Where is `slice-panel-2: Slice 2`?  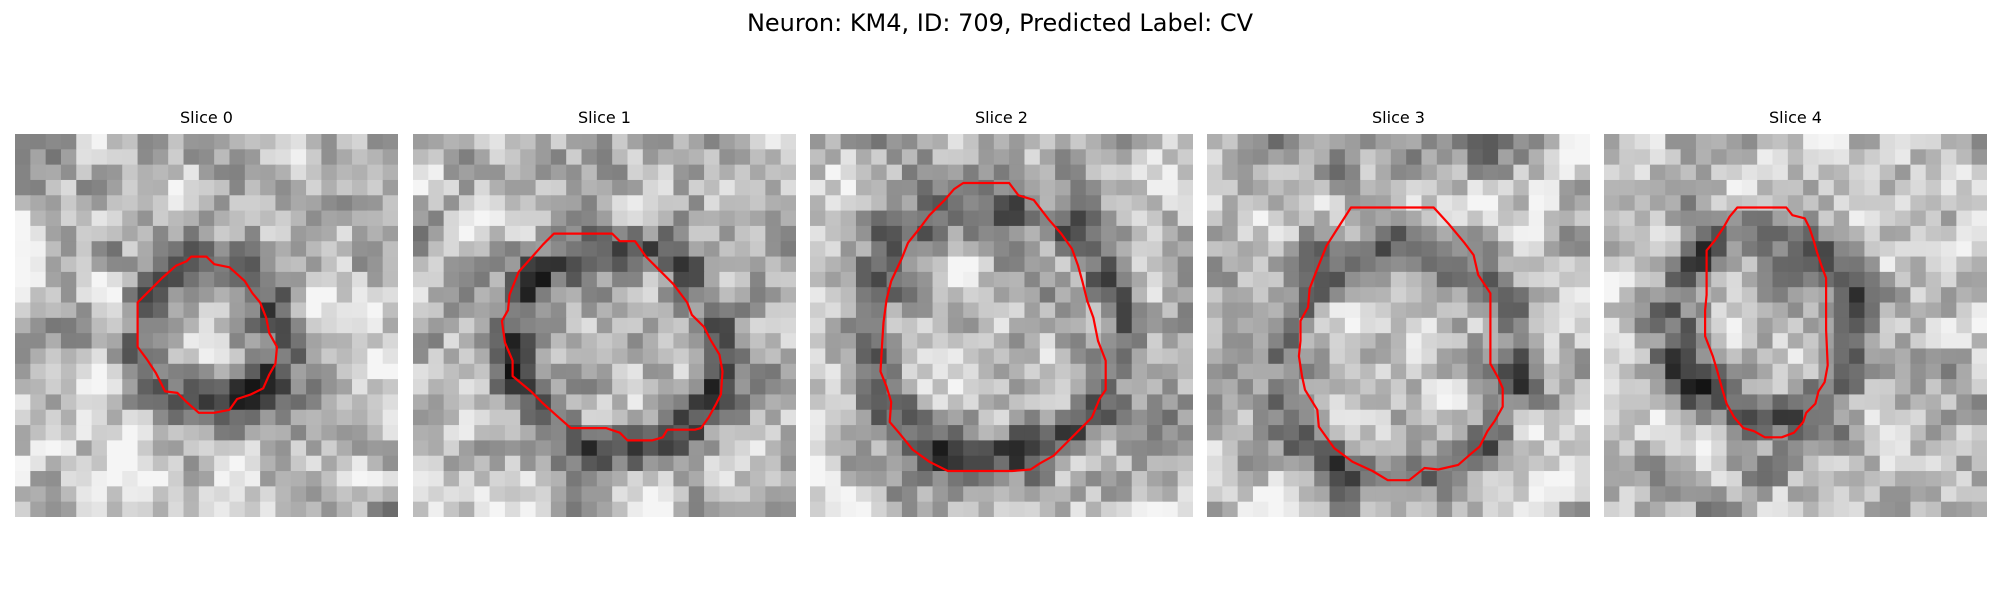
slice-panel-2: Slice 2 is located at coordinates (1001, 312).